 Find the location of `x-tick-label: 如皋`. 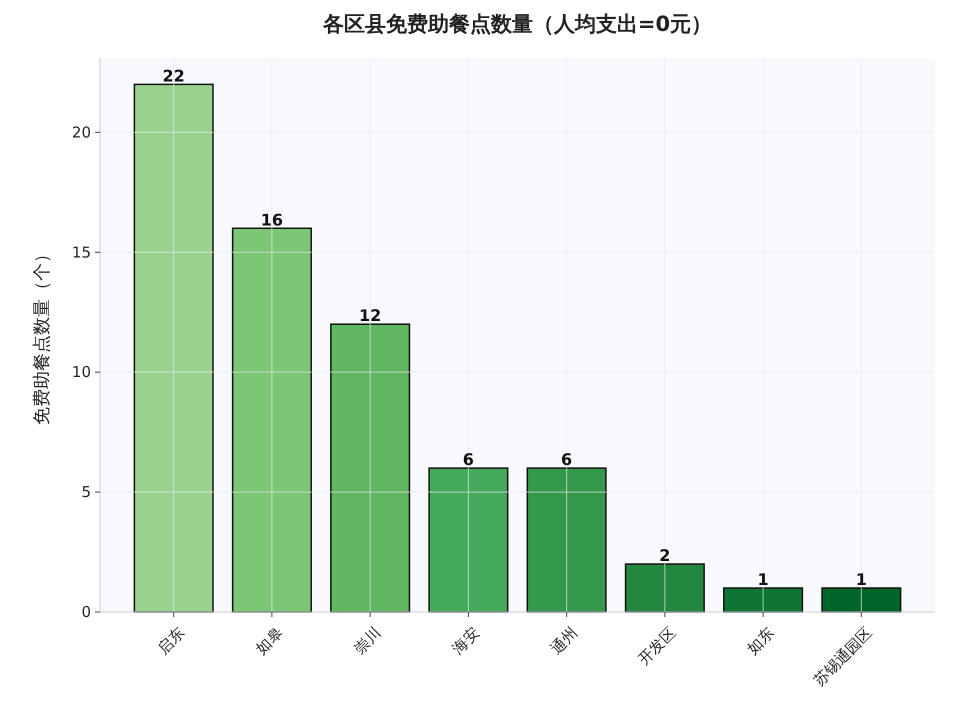

x-tick-label: 如皋 is located at coordinates (269, 641).